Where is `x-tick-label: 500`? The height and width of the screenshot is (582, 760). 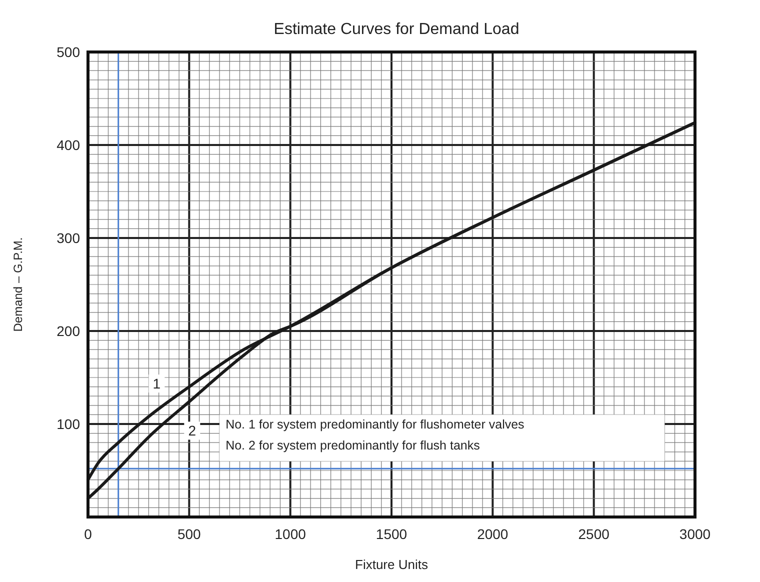 x-tick-label: 500 is located at coordinates (189, 534).